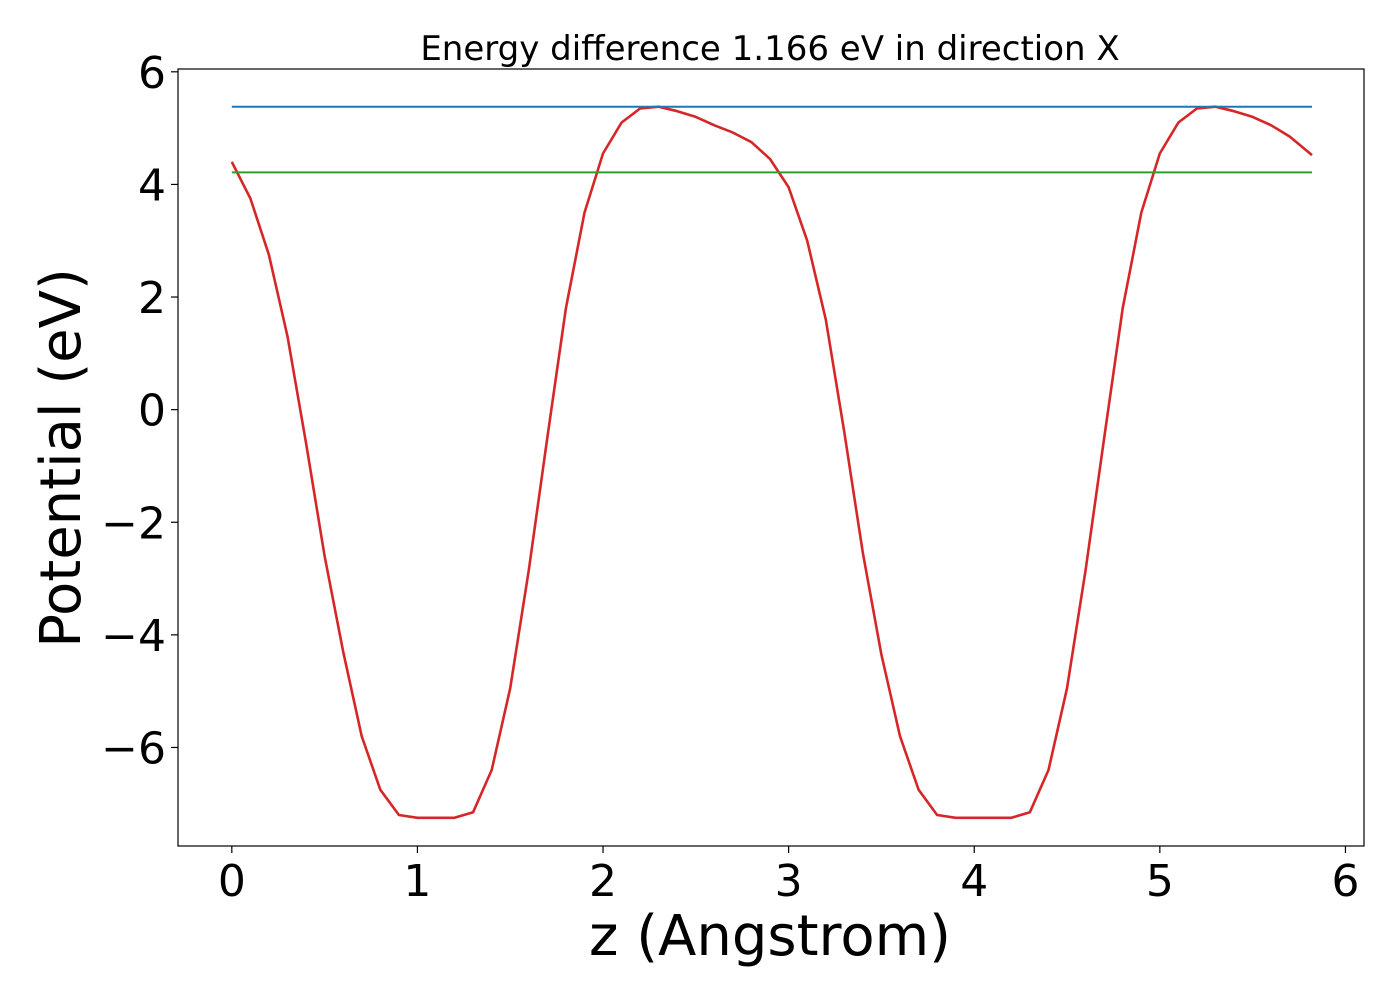 The height and width of the screenshot is (1000, 1400). I want to click on x-axis-label: z (Angstrom), so click(770, 936).